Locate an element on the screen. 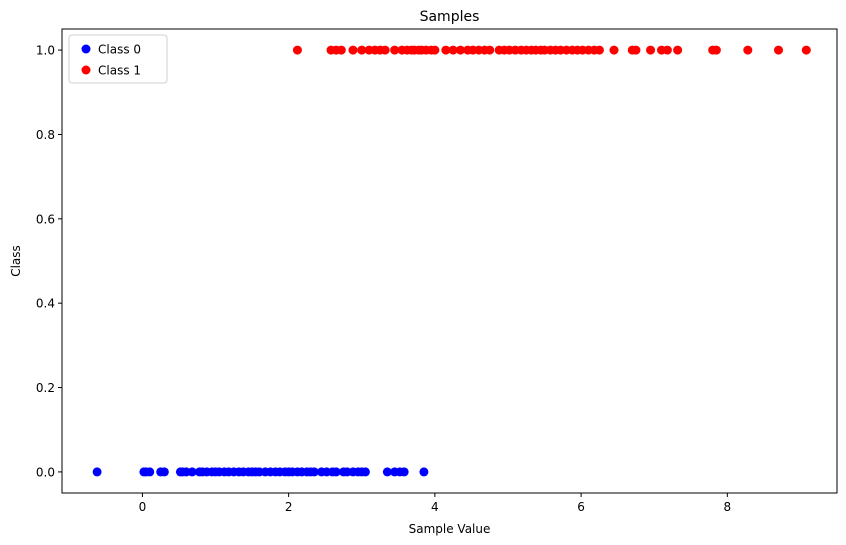 This screenshot has width=846, height=545. x-tick-label: 4 is located at coordinates (435, 507).